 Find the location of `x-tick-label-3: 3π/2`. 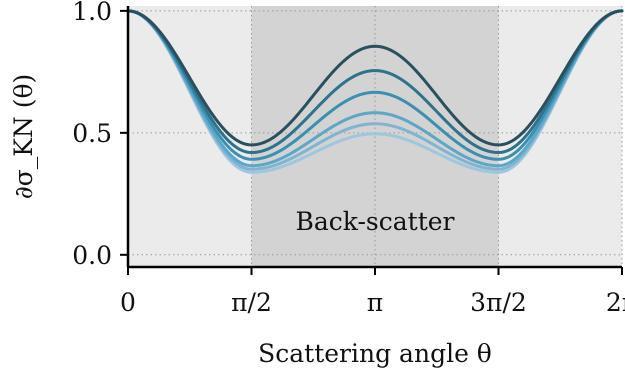

x-tick-label-3: 3π/2 is located at coordinates (498, 302).